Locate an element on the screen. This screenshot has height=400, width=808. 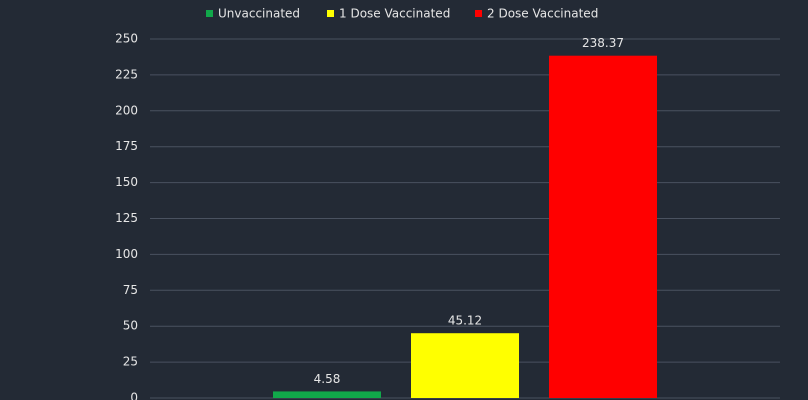
data-label: 45.12 is located at coordinates (465, 321).